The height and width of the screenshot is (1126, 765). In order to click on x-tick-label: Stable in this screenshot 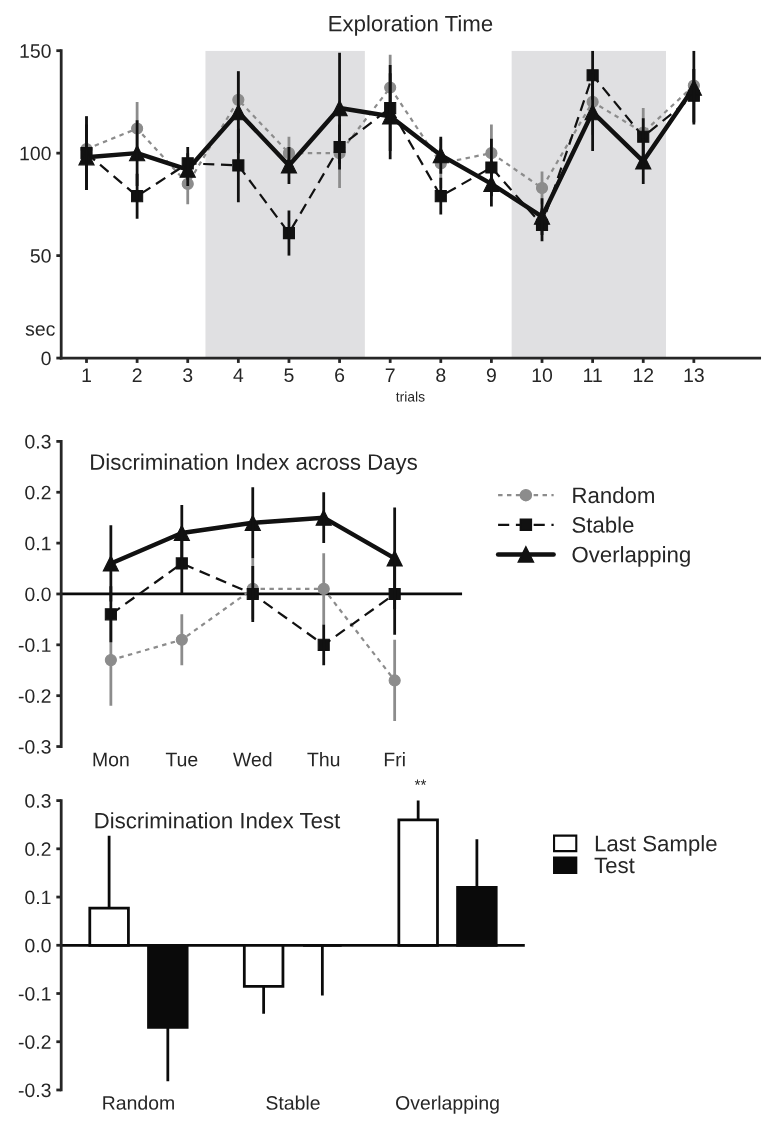, I will do `click(293, 1102)`.